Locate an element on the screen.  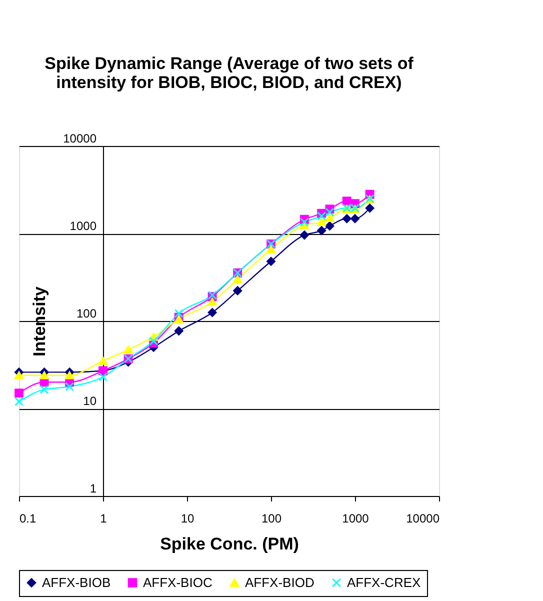
y-tick-label: 1 is located at coordinates (93, 489).